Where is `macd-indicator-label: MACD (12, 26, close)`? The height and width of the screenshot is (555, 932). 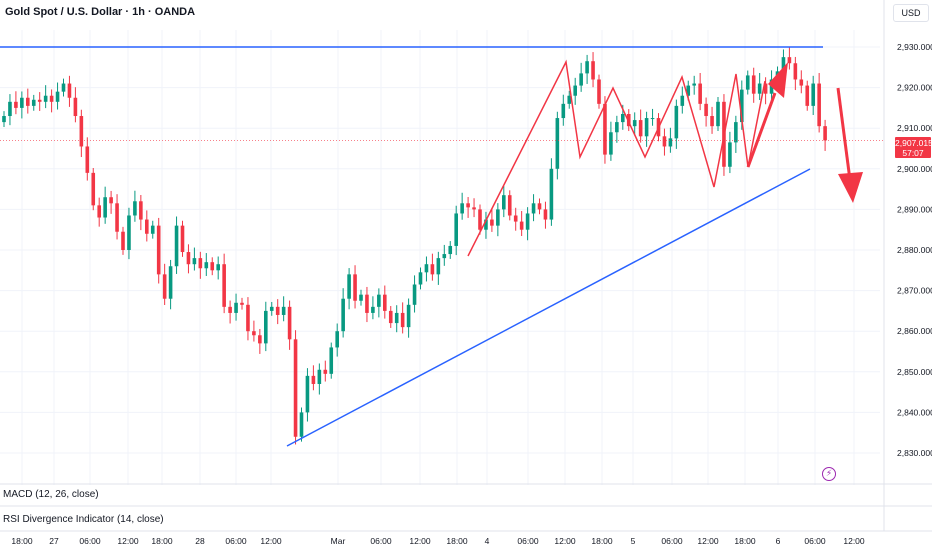
macd-indicator-label: MACD (12, 26, close) is located at coordinates (51, 494).